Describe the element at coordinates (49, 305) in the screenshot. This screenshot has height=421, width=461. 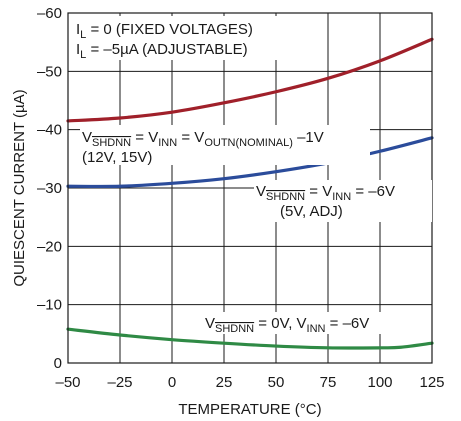
I see `y-tick-label: –10` at that location.